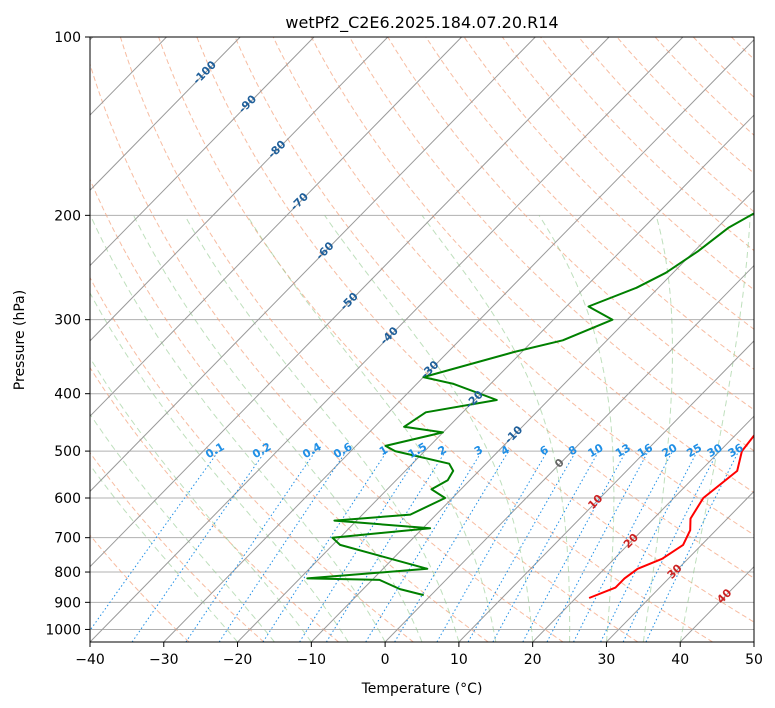 Image resolution: width=775 pixels, height=708 pixels. Describe the element at coordinates (67, 573) in the screenshot. I see `y-tick-label: 800` at that location.